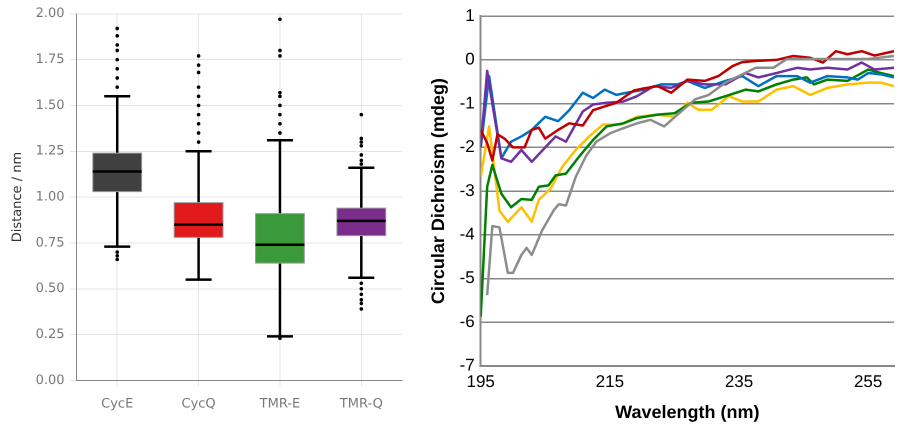 This screenshot has width=898, height=430. Describe the element at coordinates (470, 15) in the screenshot. I see `y-tick-label: 1` at that location.